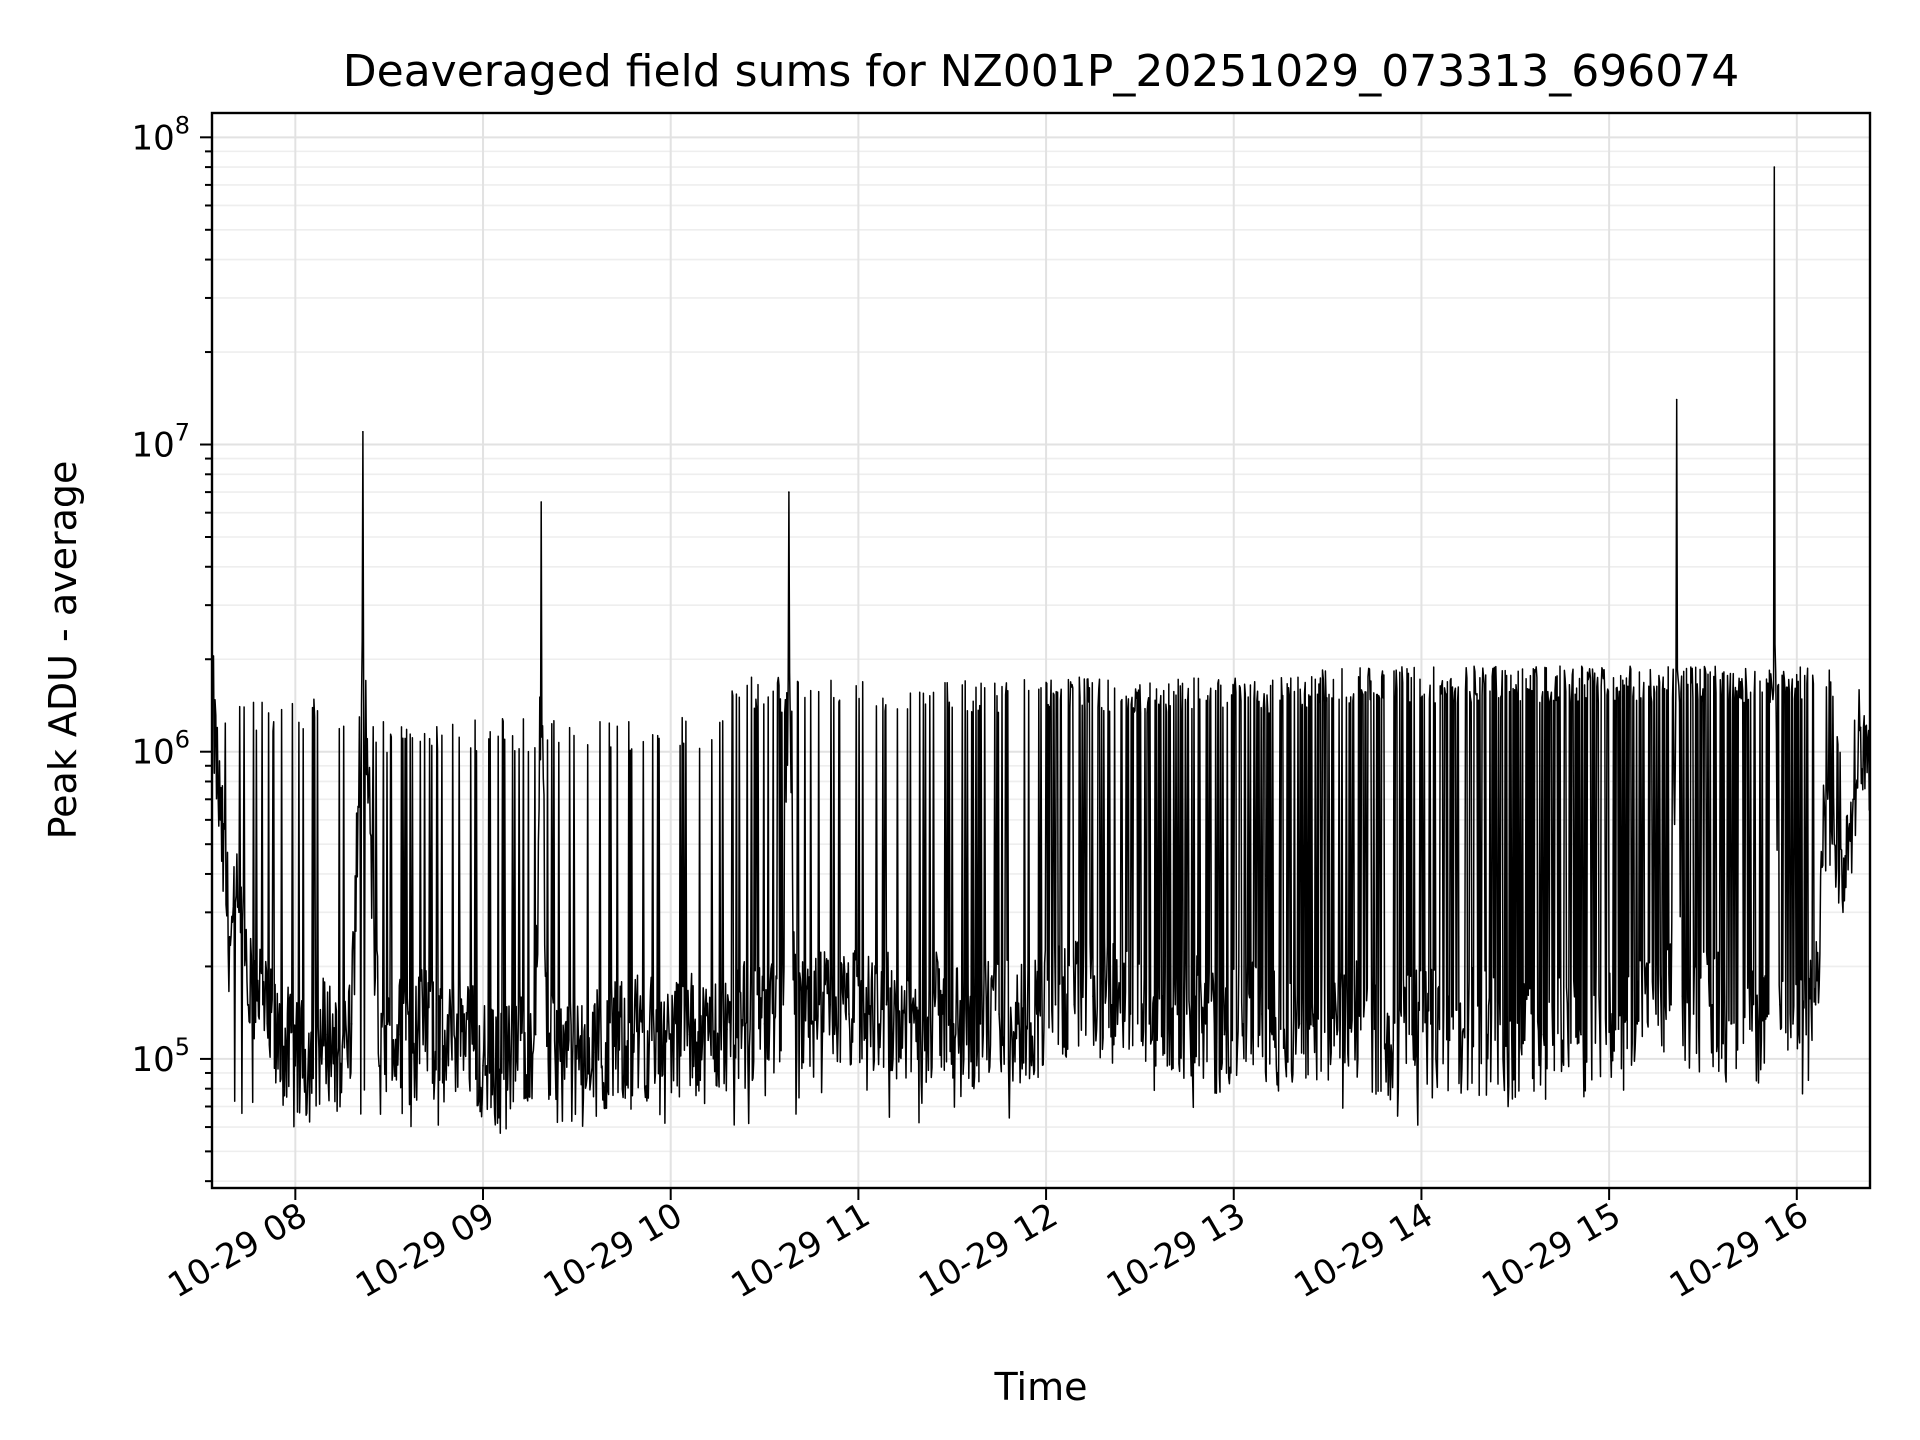 The image size is (1920, 1440). I want to click on y-axis-ticks: 10⁵ 10⁶ 10⁷ 10⁸, so click(171, 647).